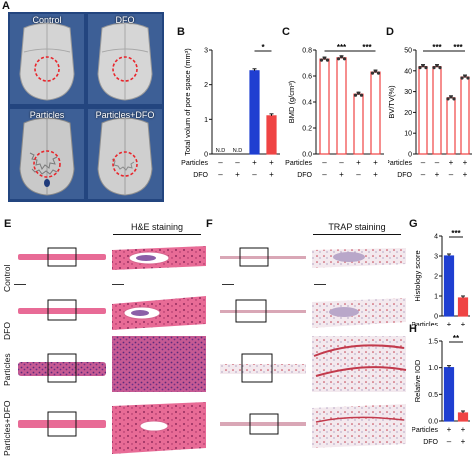 Image resolution: width=474 pixels, height=458 pixels. Describe the element at coordinates (291, 101) in the screenshot. I see `y-axis-label: BMD (g/cm³)` at that location.